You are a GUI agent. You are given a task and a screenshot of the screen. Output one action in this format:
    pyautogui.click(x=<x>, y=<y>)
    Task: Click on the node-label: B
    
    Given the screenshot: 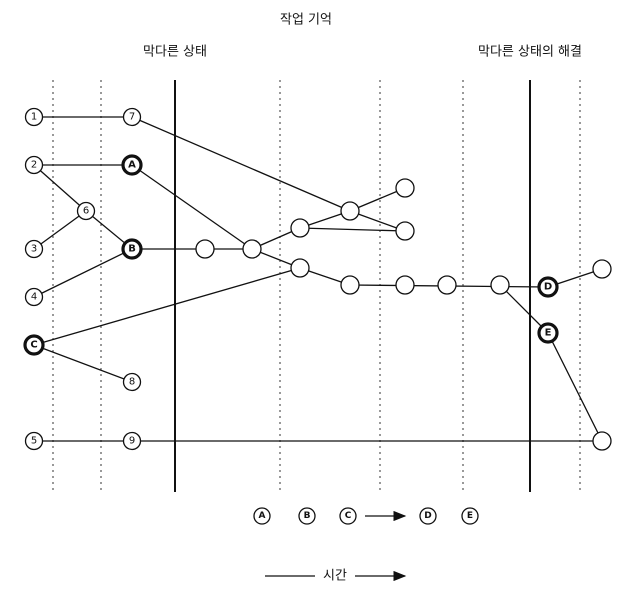 What is the action you would take?
    pyautogui.click(x=132, y=249)
    